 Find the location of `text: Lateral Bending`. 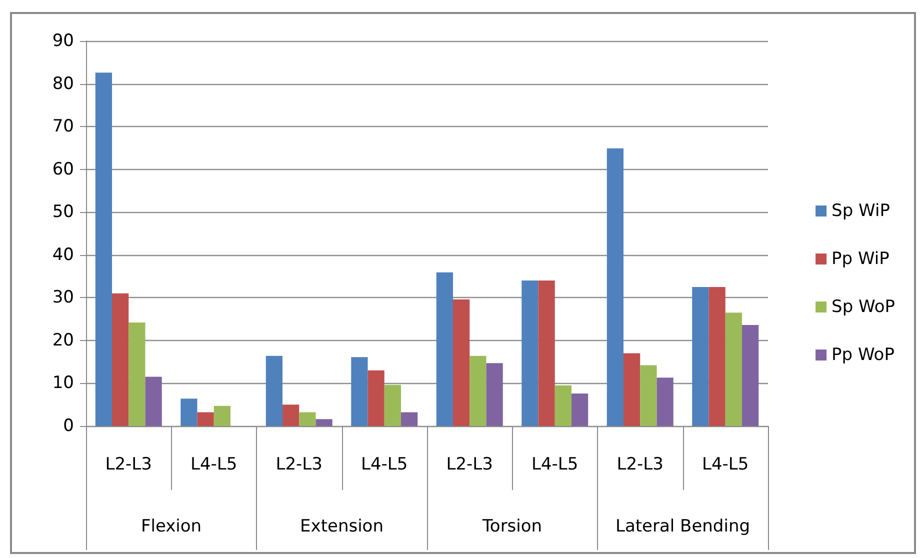

text: Lateral Bending is located at coordinates (682, 526).